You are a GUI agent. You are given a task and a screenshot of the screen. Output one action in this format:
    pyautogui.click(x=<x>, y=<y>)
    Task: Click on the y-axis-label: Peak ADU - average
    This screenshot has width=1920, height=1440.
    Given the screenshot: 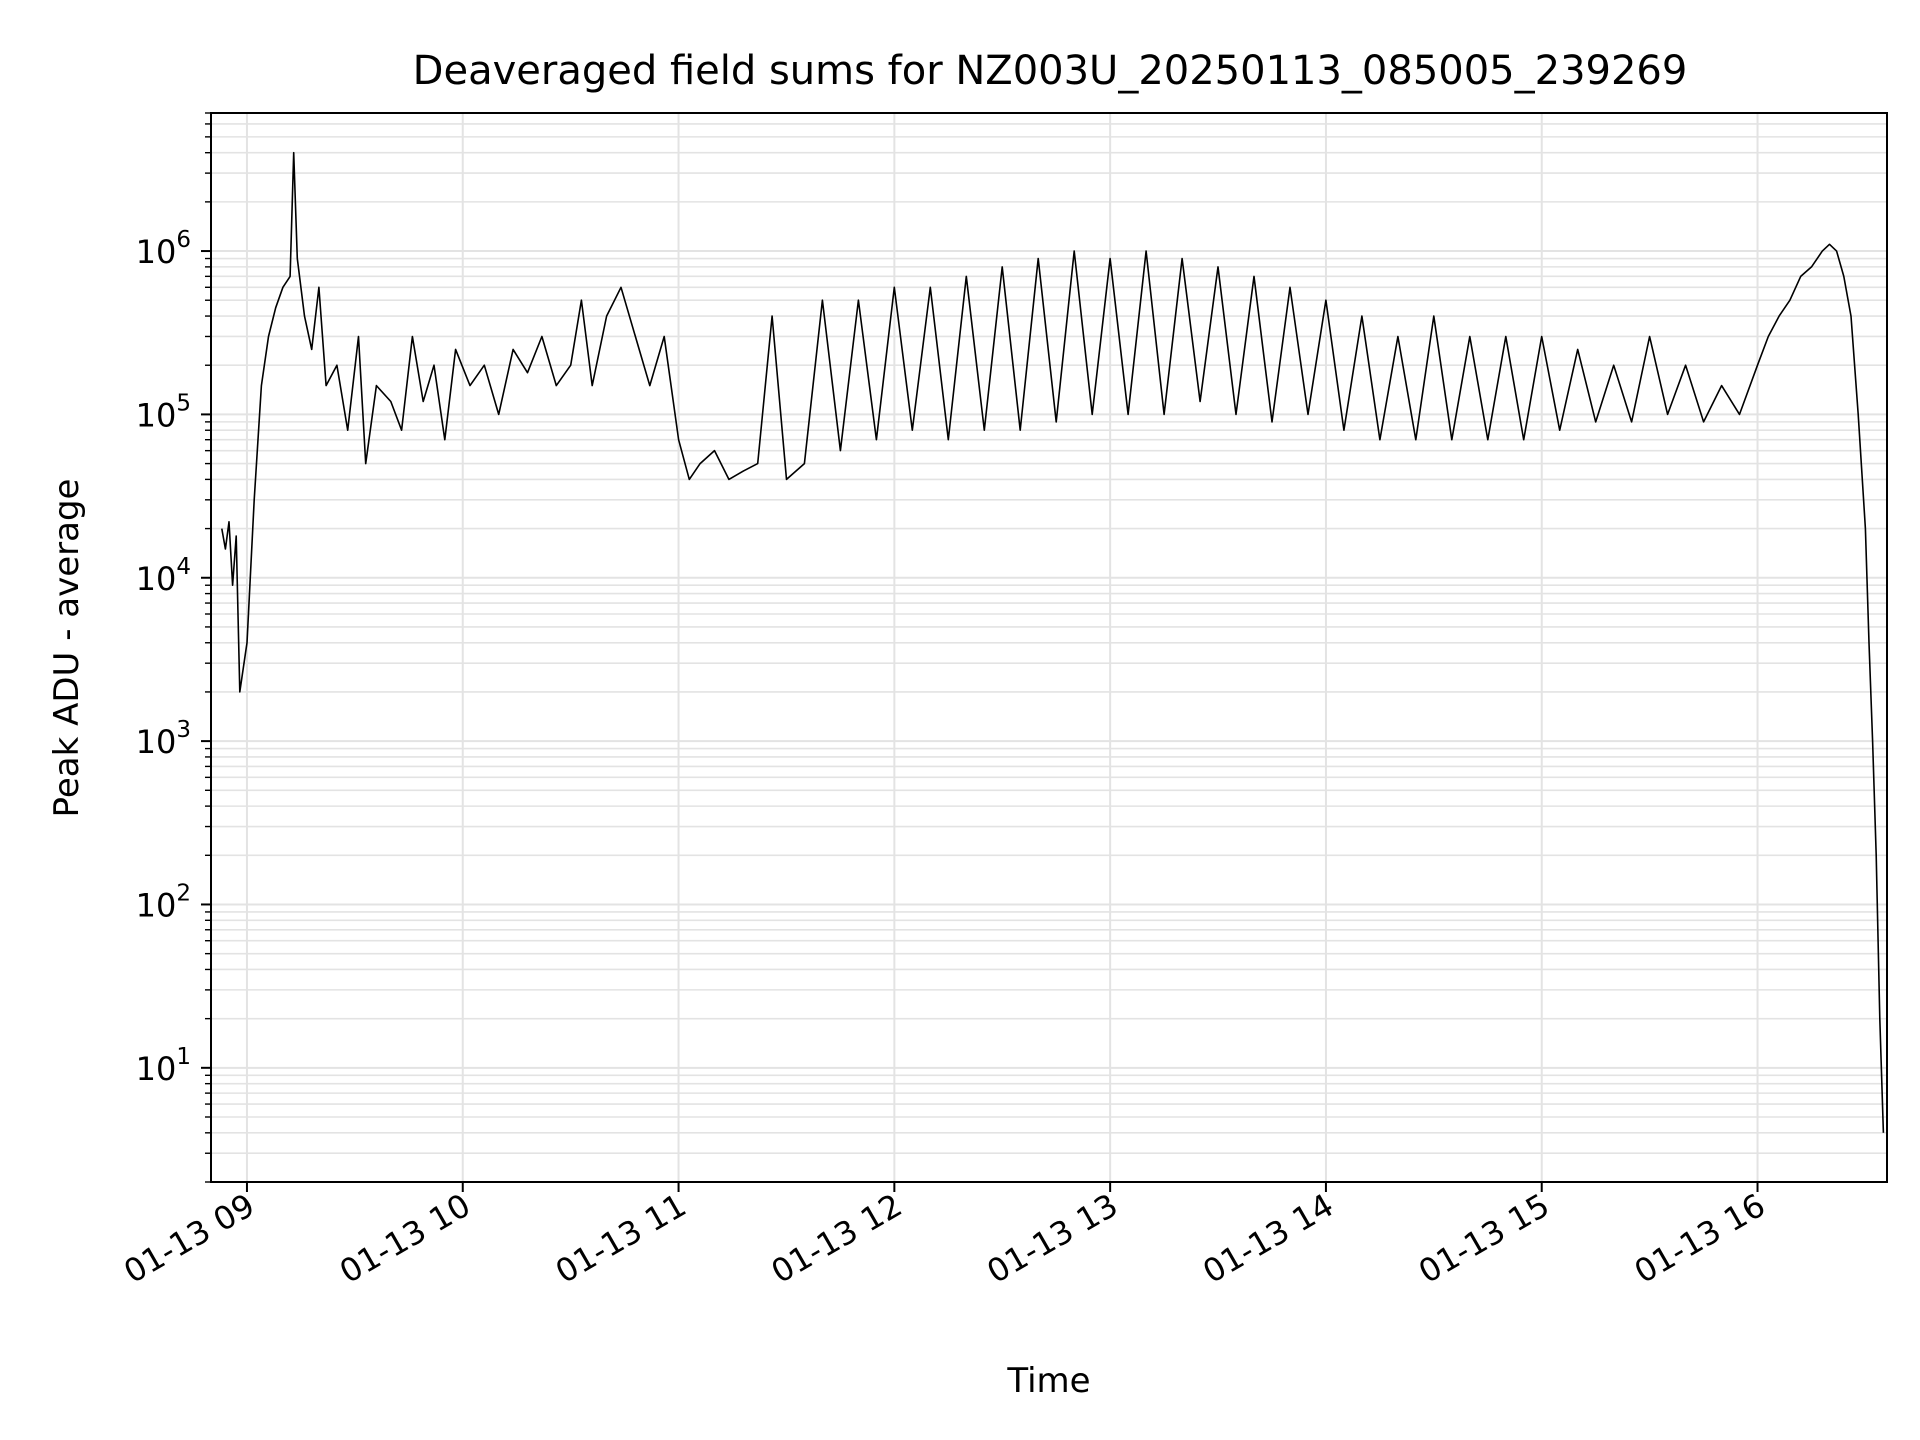 What is the action you would take?
    pyautogui.click(x=67, y=648)
    